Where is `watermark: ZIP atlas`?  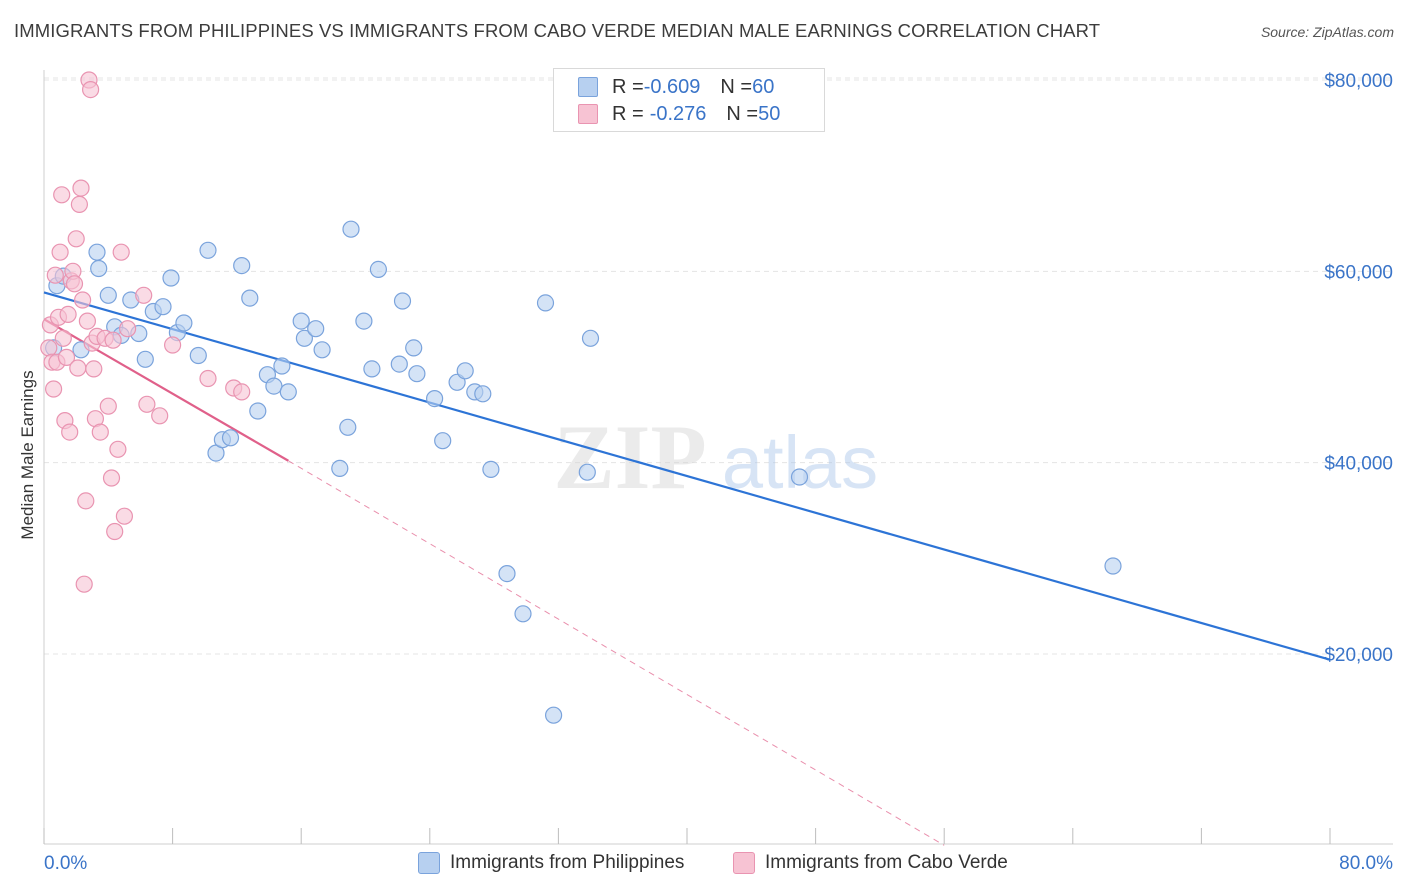
watermark: ZIP atlas is located at coordinates (715, 457).